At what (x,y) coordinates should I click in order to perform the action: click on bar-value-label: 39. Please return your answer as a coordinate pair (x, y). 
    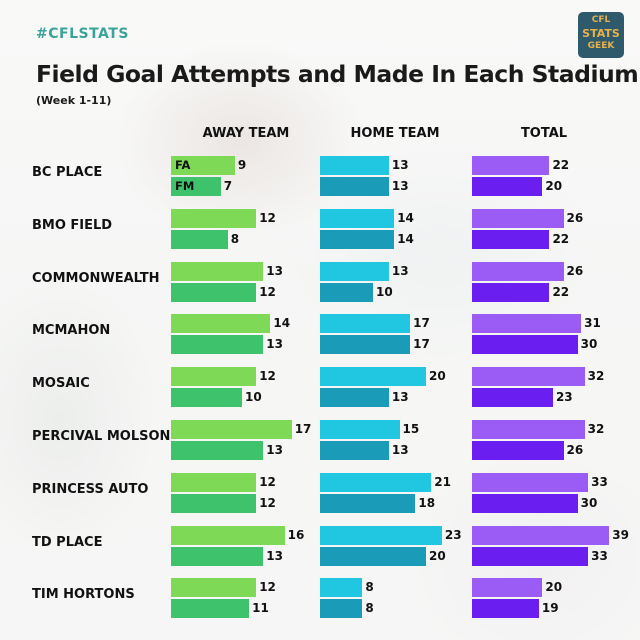
    Looking at the image, I should click on (620, 534).